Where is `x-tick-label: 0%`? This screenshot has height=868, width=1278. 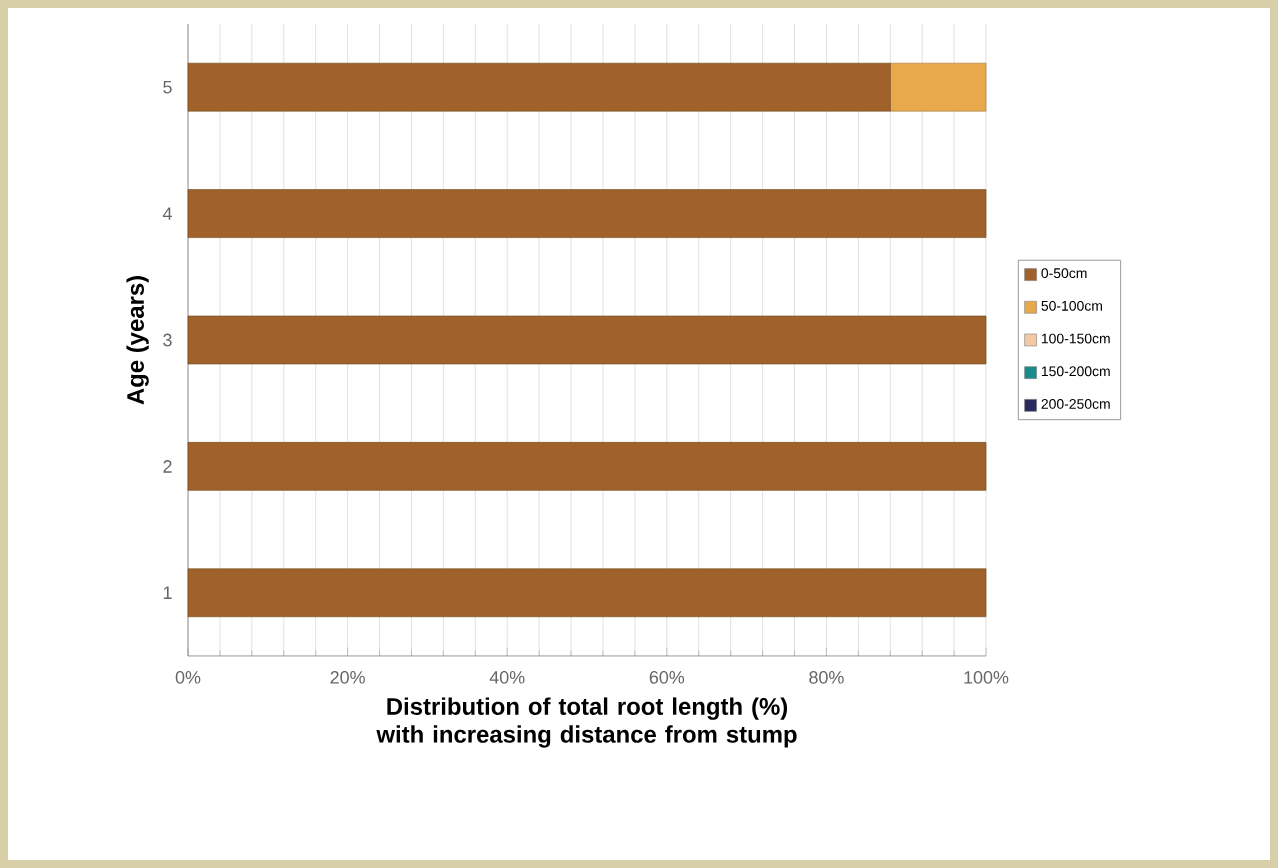 x-tick-label: 0% is located at coordinates (188, 677).